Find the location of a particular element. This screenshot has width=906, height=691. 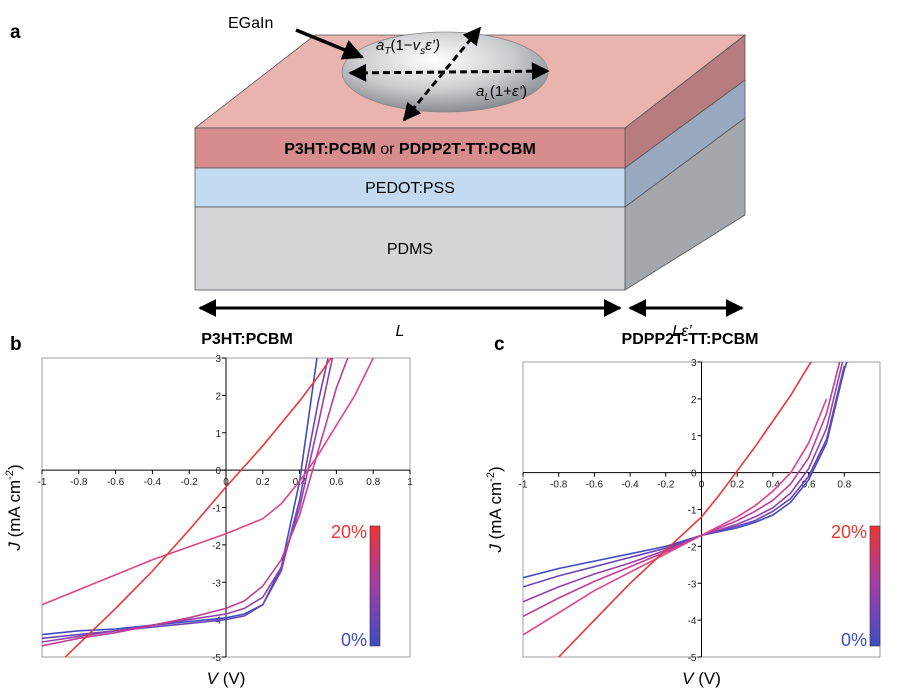

label-part: T is located at coordinates (387, 51).